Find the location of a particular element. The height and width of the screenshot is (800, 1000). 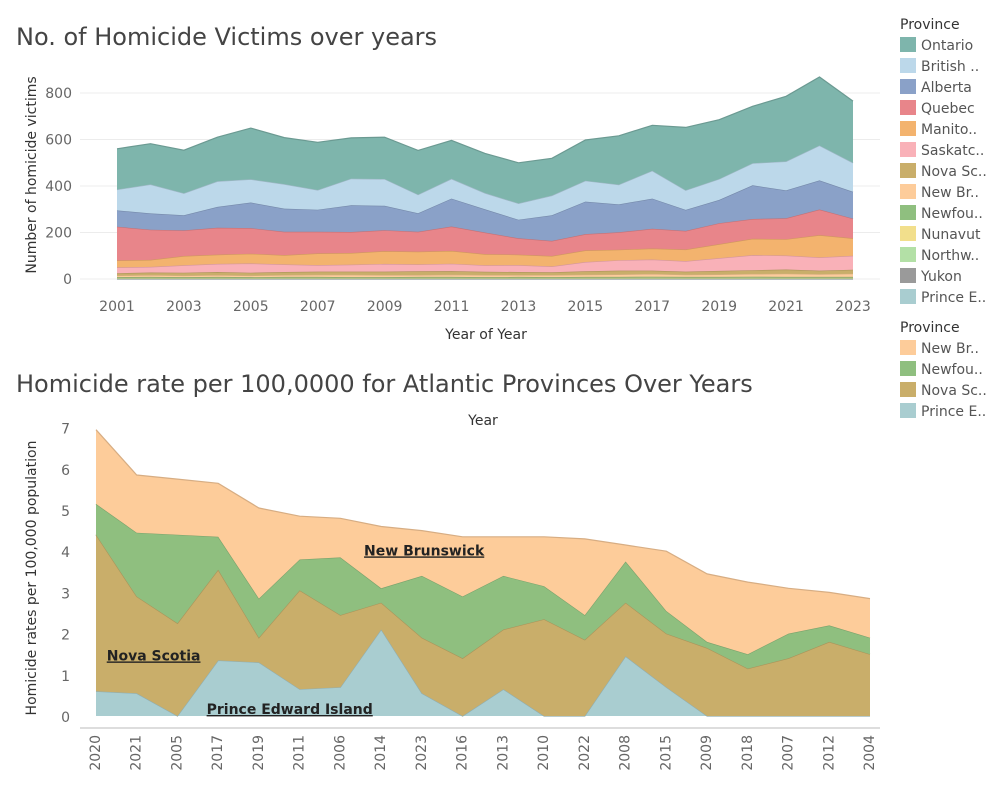

chart2-x-tick: 2008 is located at coordinates (626, 753).